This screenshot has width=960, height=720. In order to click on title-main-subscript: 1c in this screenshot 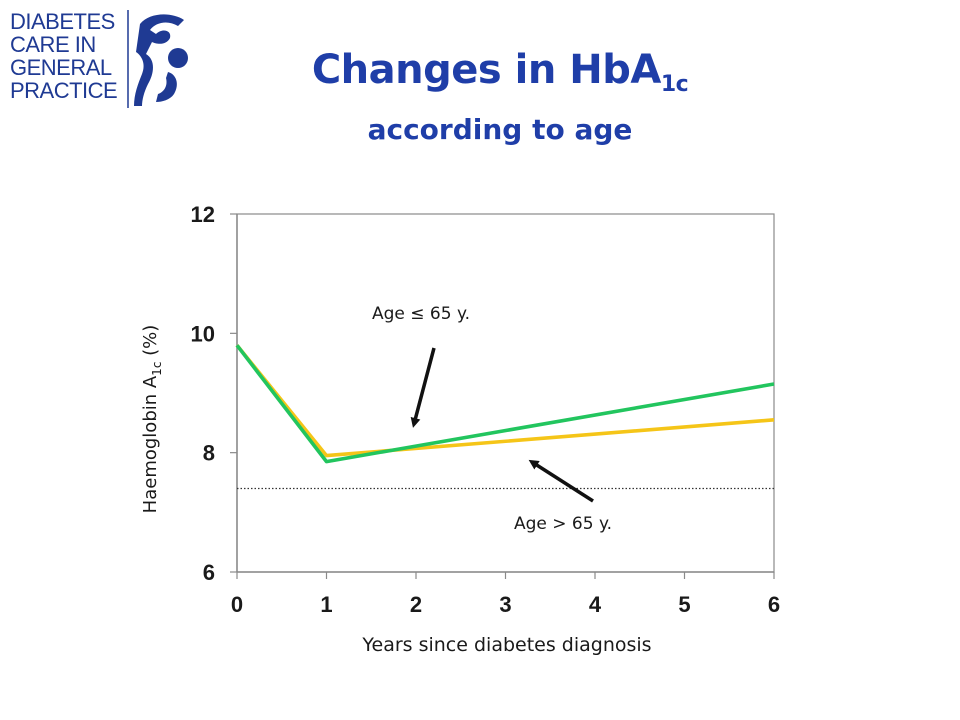, I will do `click(674, 84)`.